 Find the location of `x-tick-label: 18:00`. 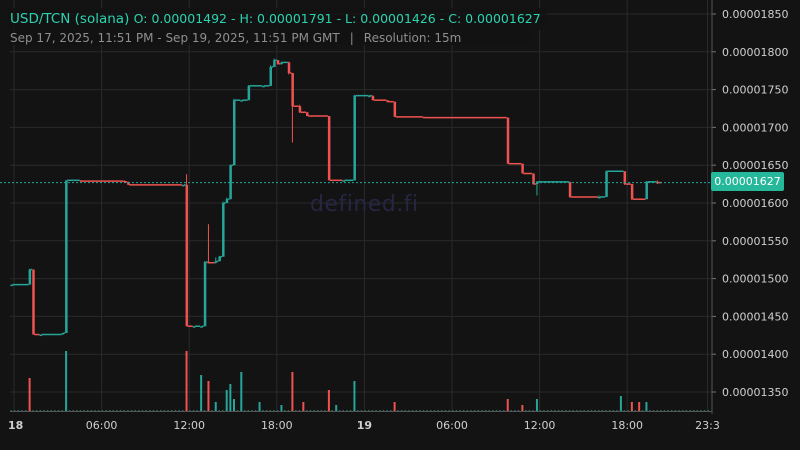

x-tick-label: 18:00 is located at coordinates (627, 425).